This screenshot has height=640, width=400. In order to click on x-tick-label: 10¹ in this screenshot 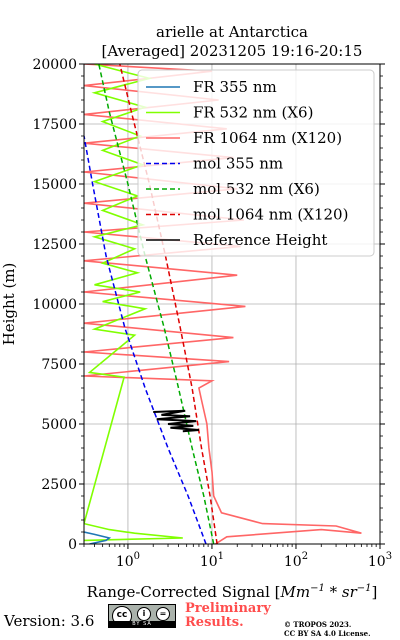, I will do `click(212, 560)`.